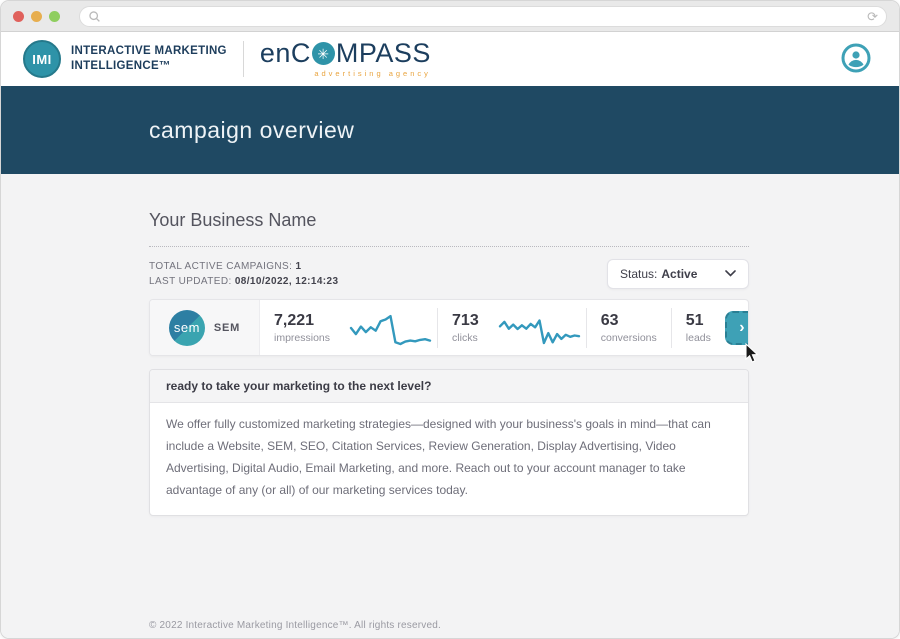 The image size is (900, 639). What do you see at coordinates (736, 327) in the screenshot?
I see `campaign-detail-button: ›` at bounding box center [736, 327].